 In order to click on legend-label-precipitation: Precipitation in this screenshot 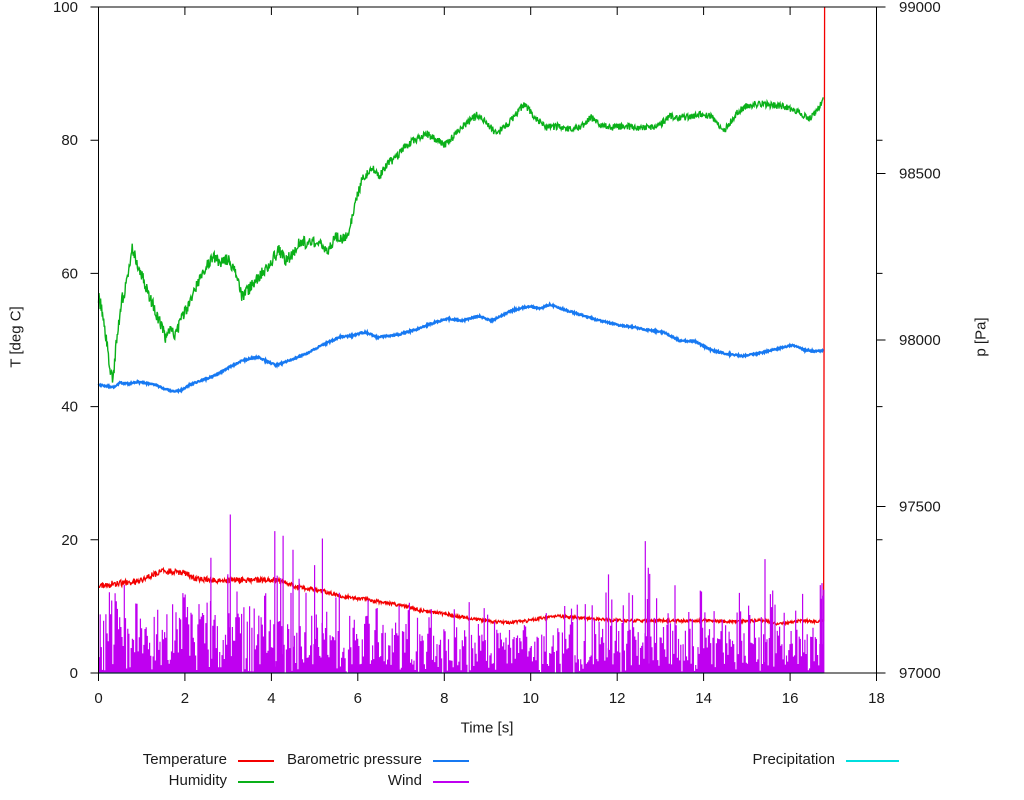, I will do `click(793, 759)`.